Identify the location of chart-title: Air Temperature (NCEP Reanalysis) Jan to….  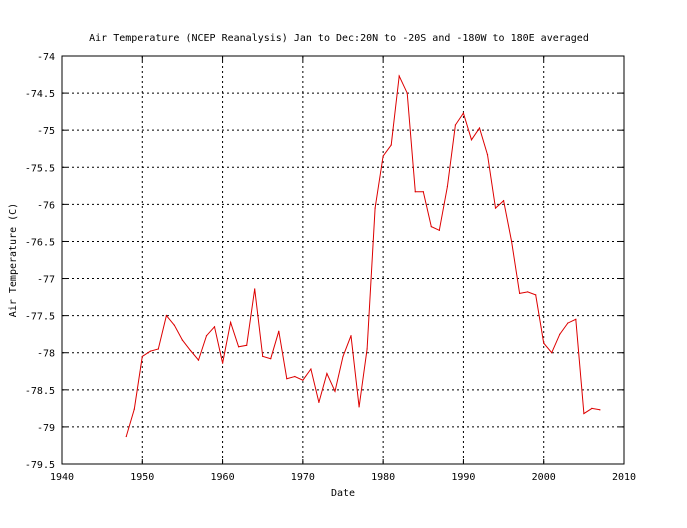
(339, 38).